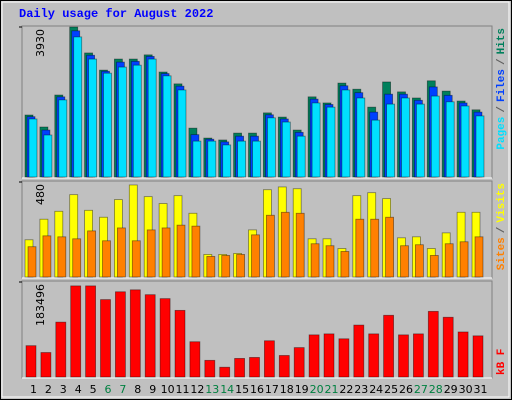 Image resolution: width=512 pixels, height=400 pixels. Describe the element at coordinates (122, 389) in the screenshot. I see `x-tick-label: 7` at that location.